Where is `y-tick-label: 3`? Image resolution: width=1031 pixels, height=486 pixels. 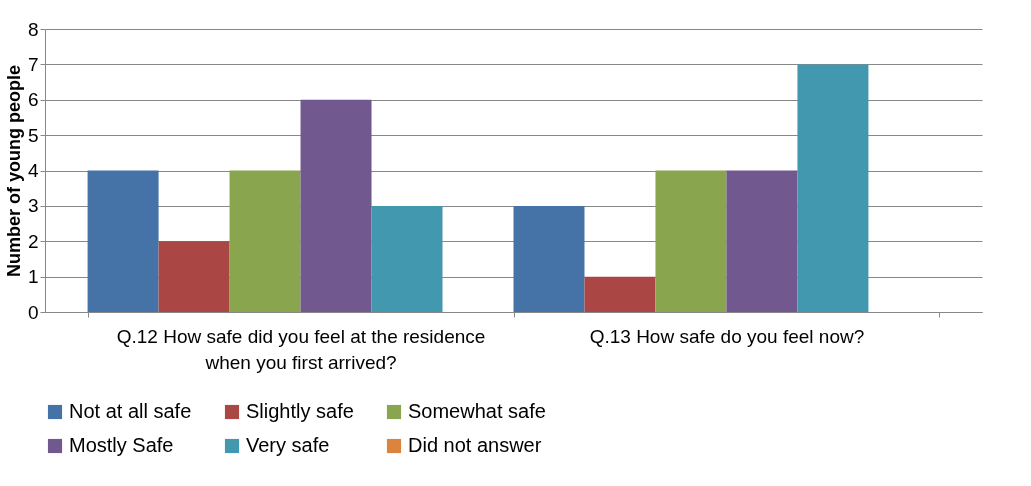 y-tick-label: 3 is located at coordinates (33, 206).